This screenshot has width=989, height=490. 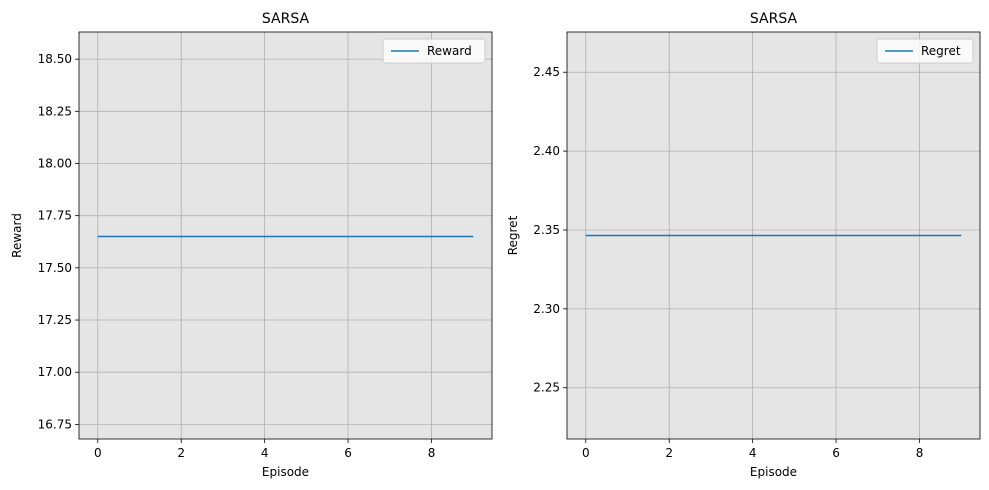 What do you see at coordinates (546, 151) in the screenshot?
I see `y-tick-label: 2.40` at bounding box center [546, 151].